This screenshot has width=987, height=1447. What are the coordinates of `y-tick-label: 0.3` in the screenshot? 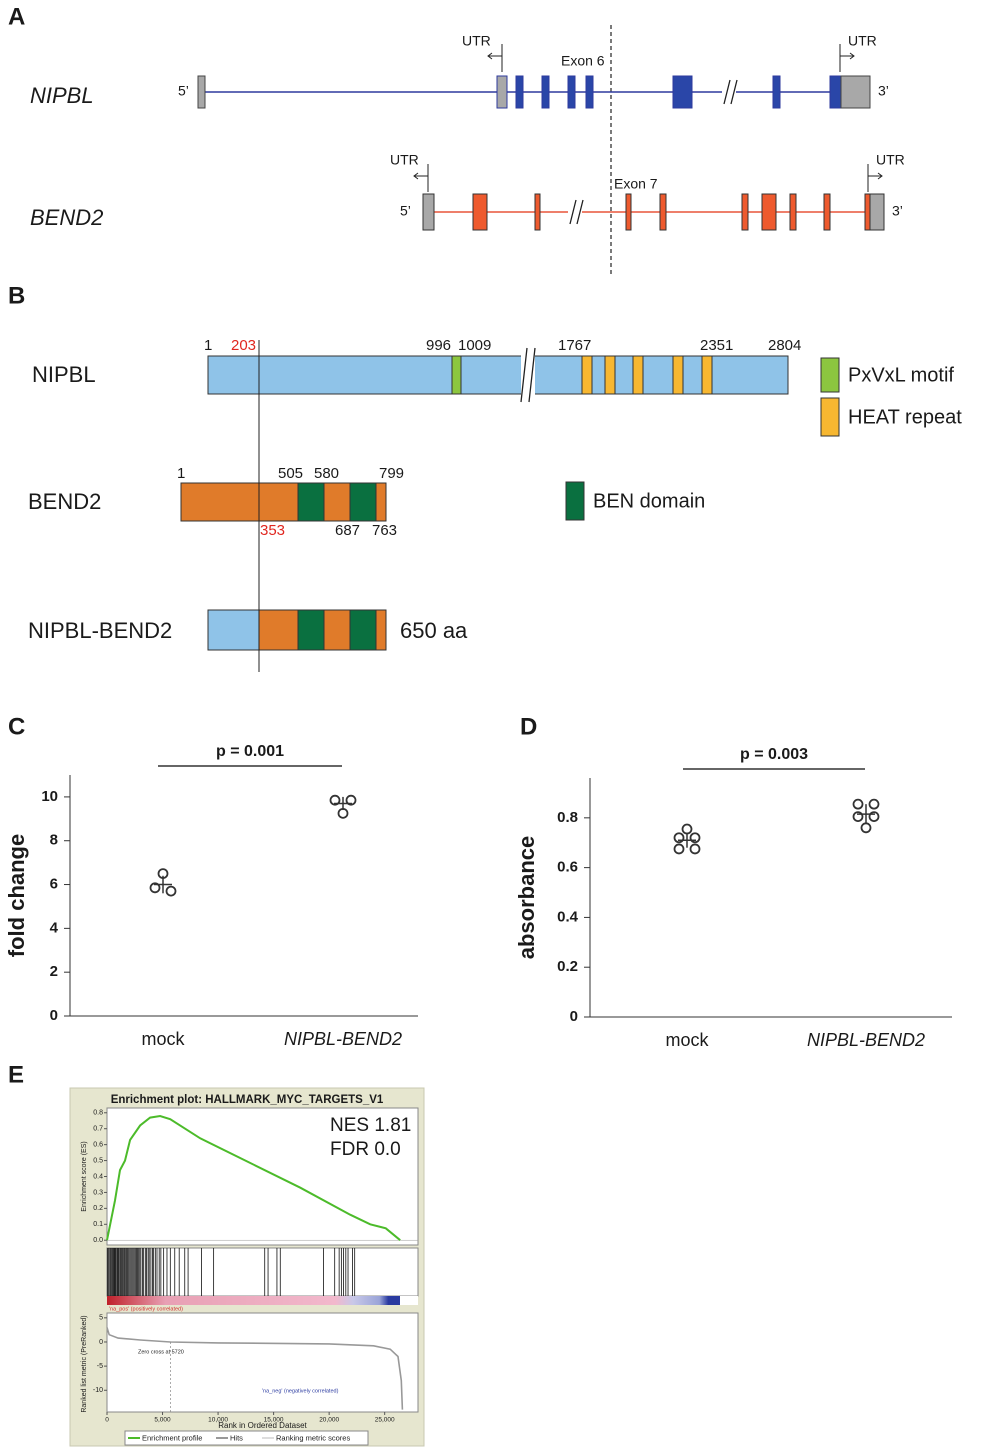 It's located at (98, 1192).